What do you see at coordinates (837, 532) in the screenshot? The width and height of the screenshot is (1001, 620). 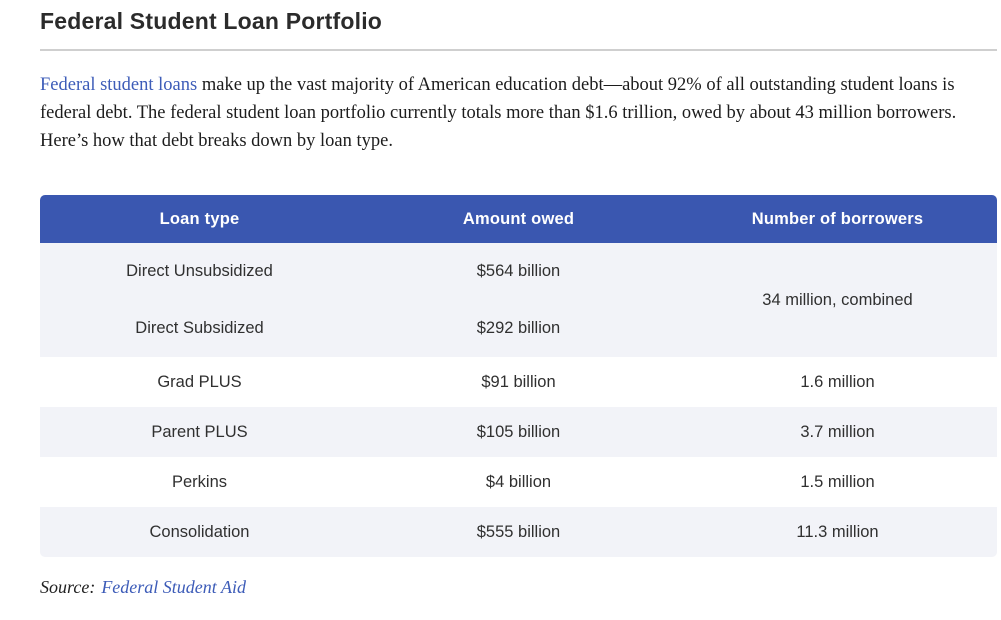 I see `cell-borrowers: 11.3 million` at bounding box center [837, 532].